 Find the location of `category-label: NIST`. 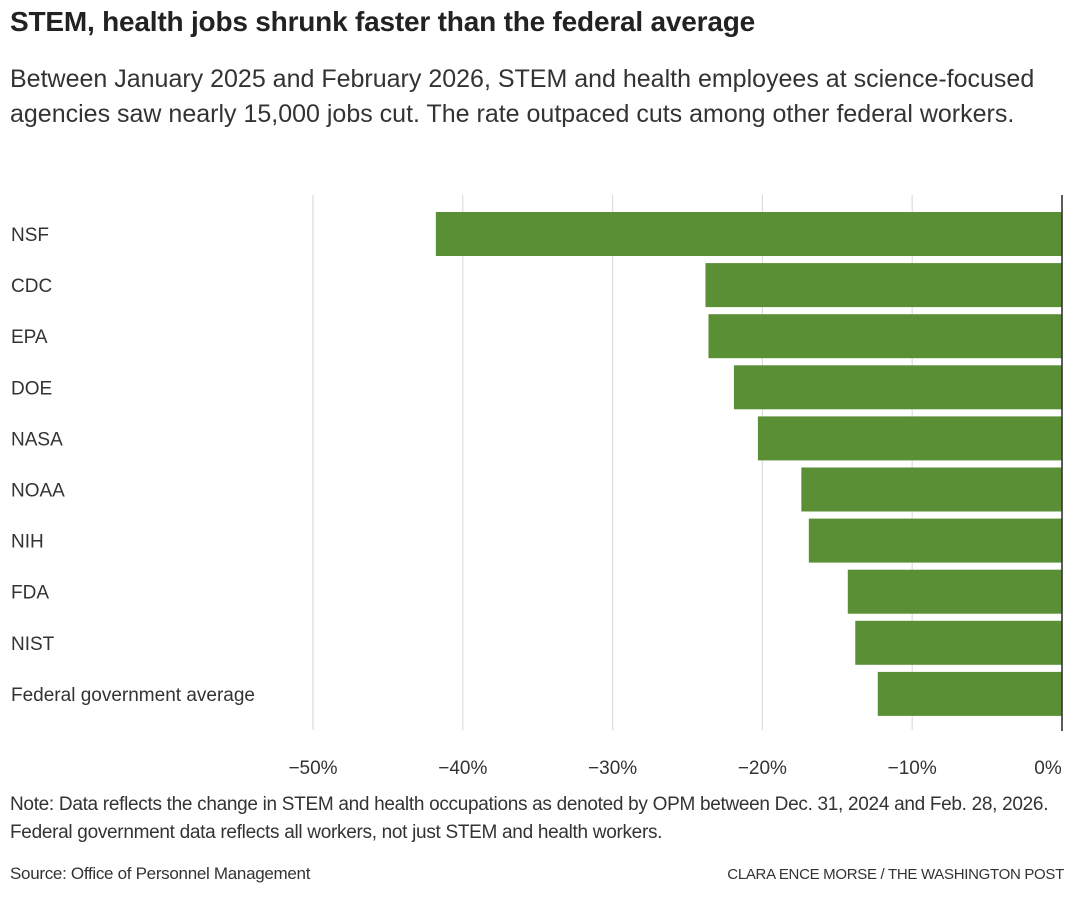

category-label: NIST is located at coordinates (33, 644).